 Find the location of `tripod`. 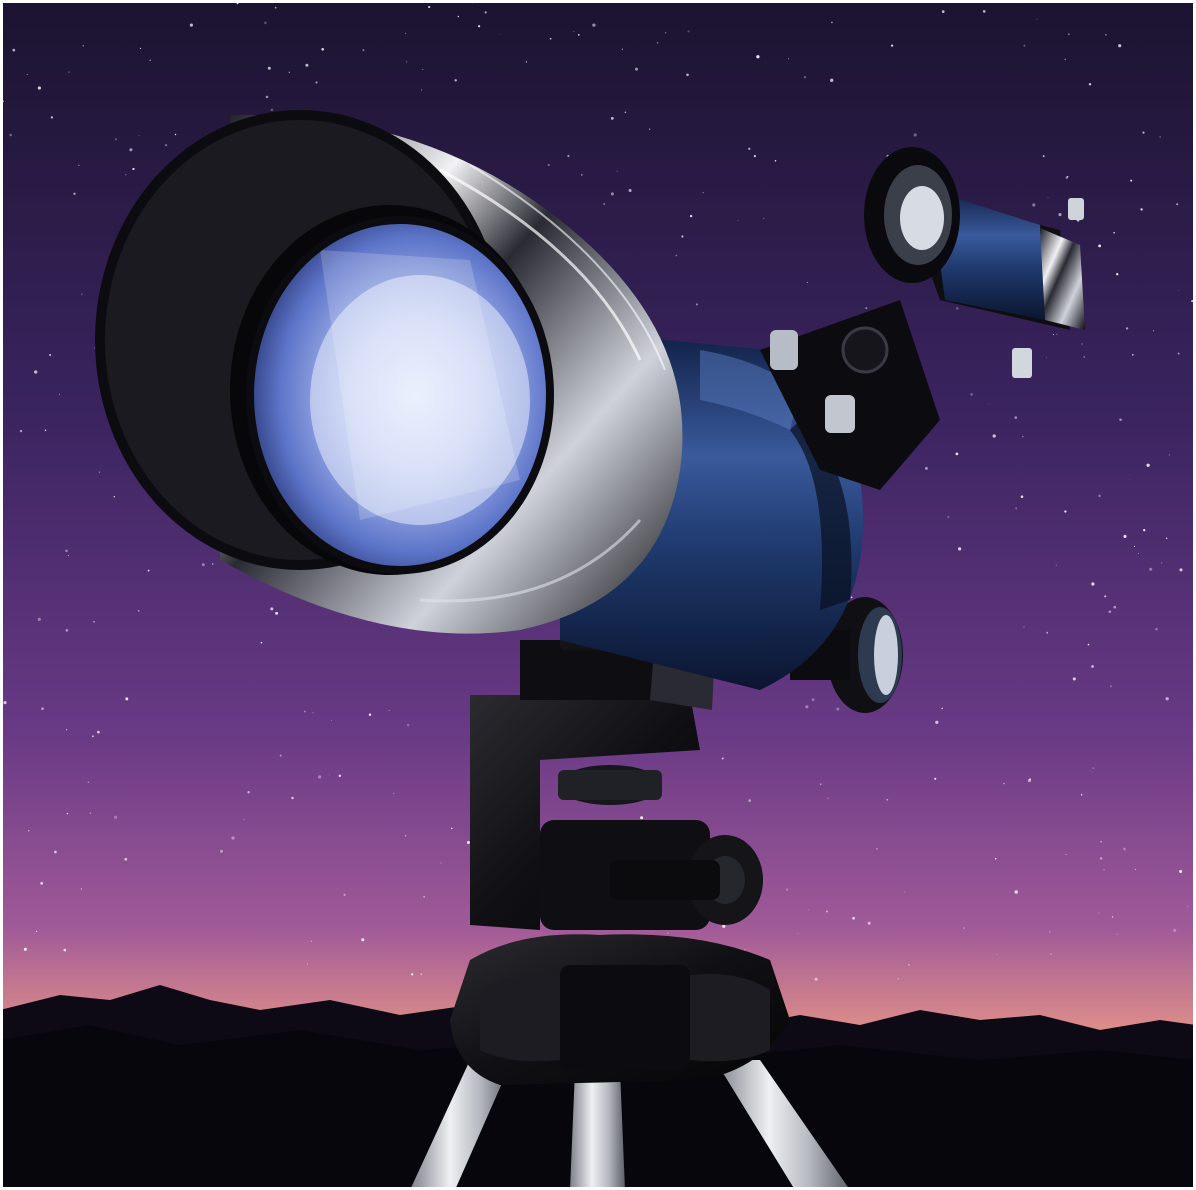

tripod is located at coordinates (630, 1062).